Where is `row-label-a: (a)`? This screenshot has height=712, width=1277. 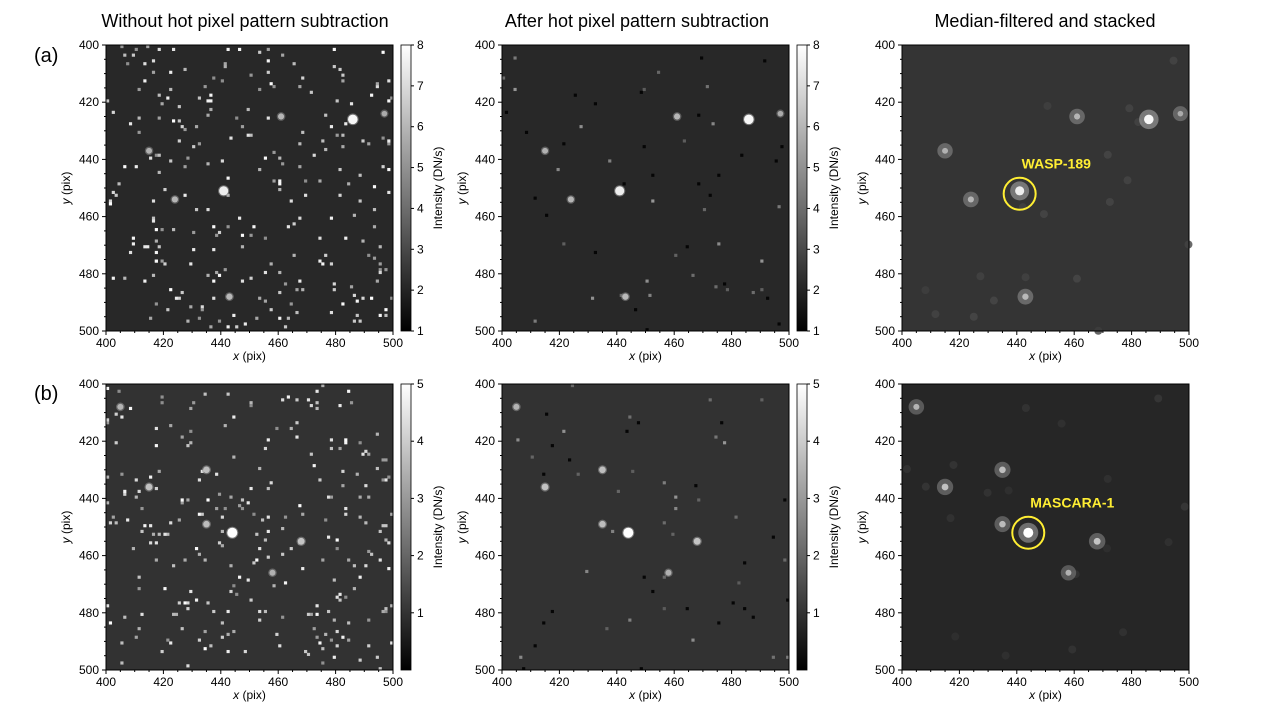
row-label-a: (a) is located at coordinates (46, 56).